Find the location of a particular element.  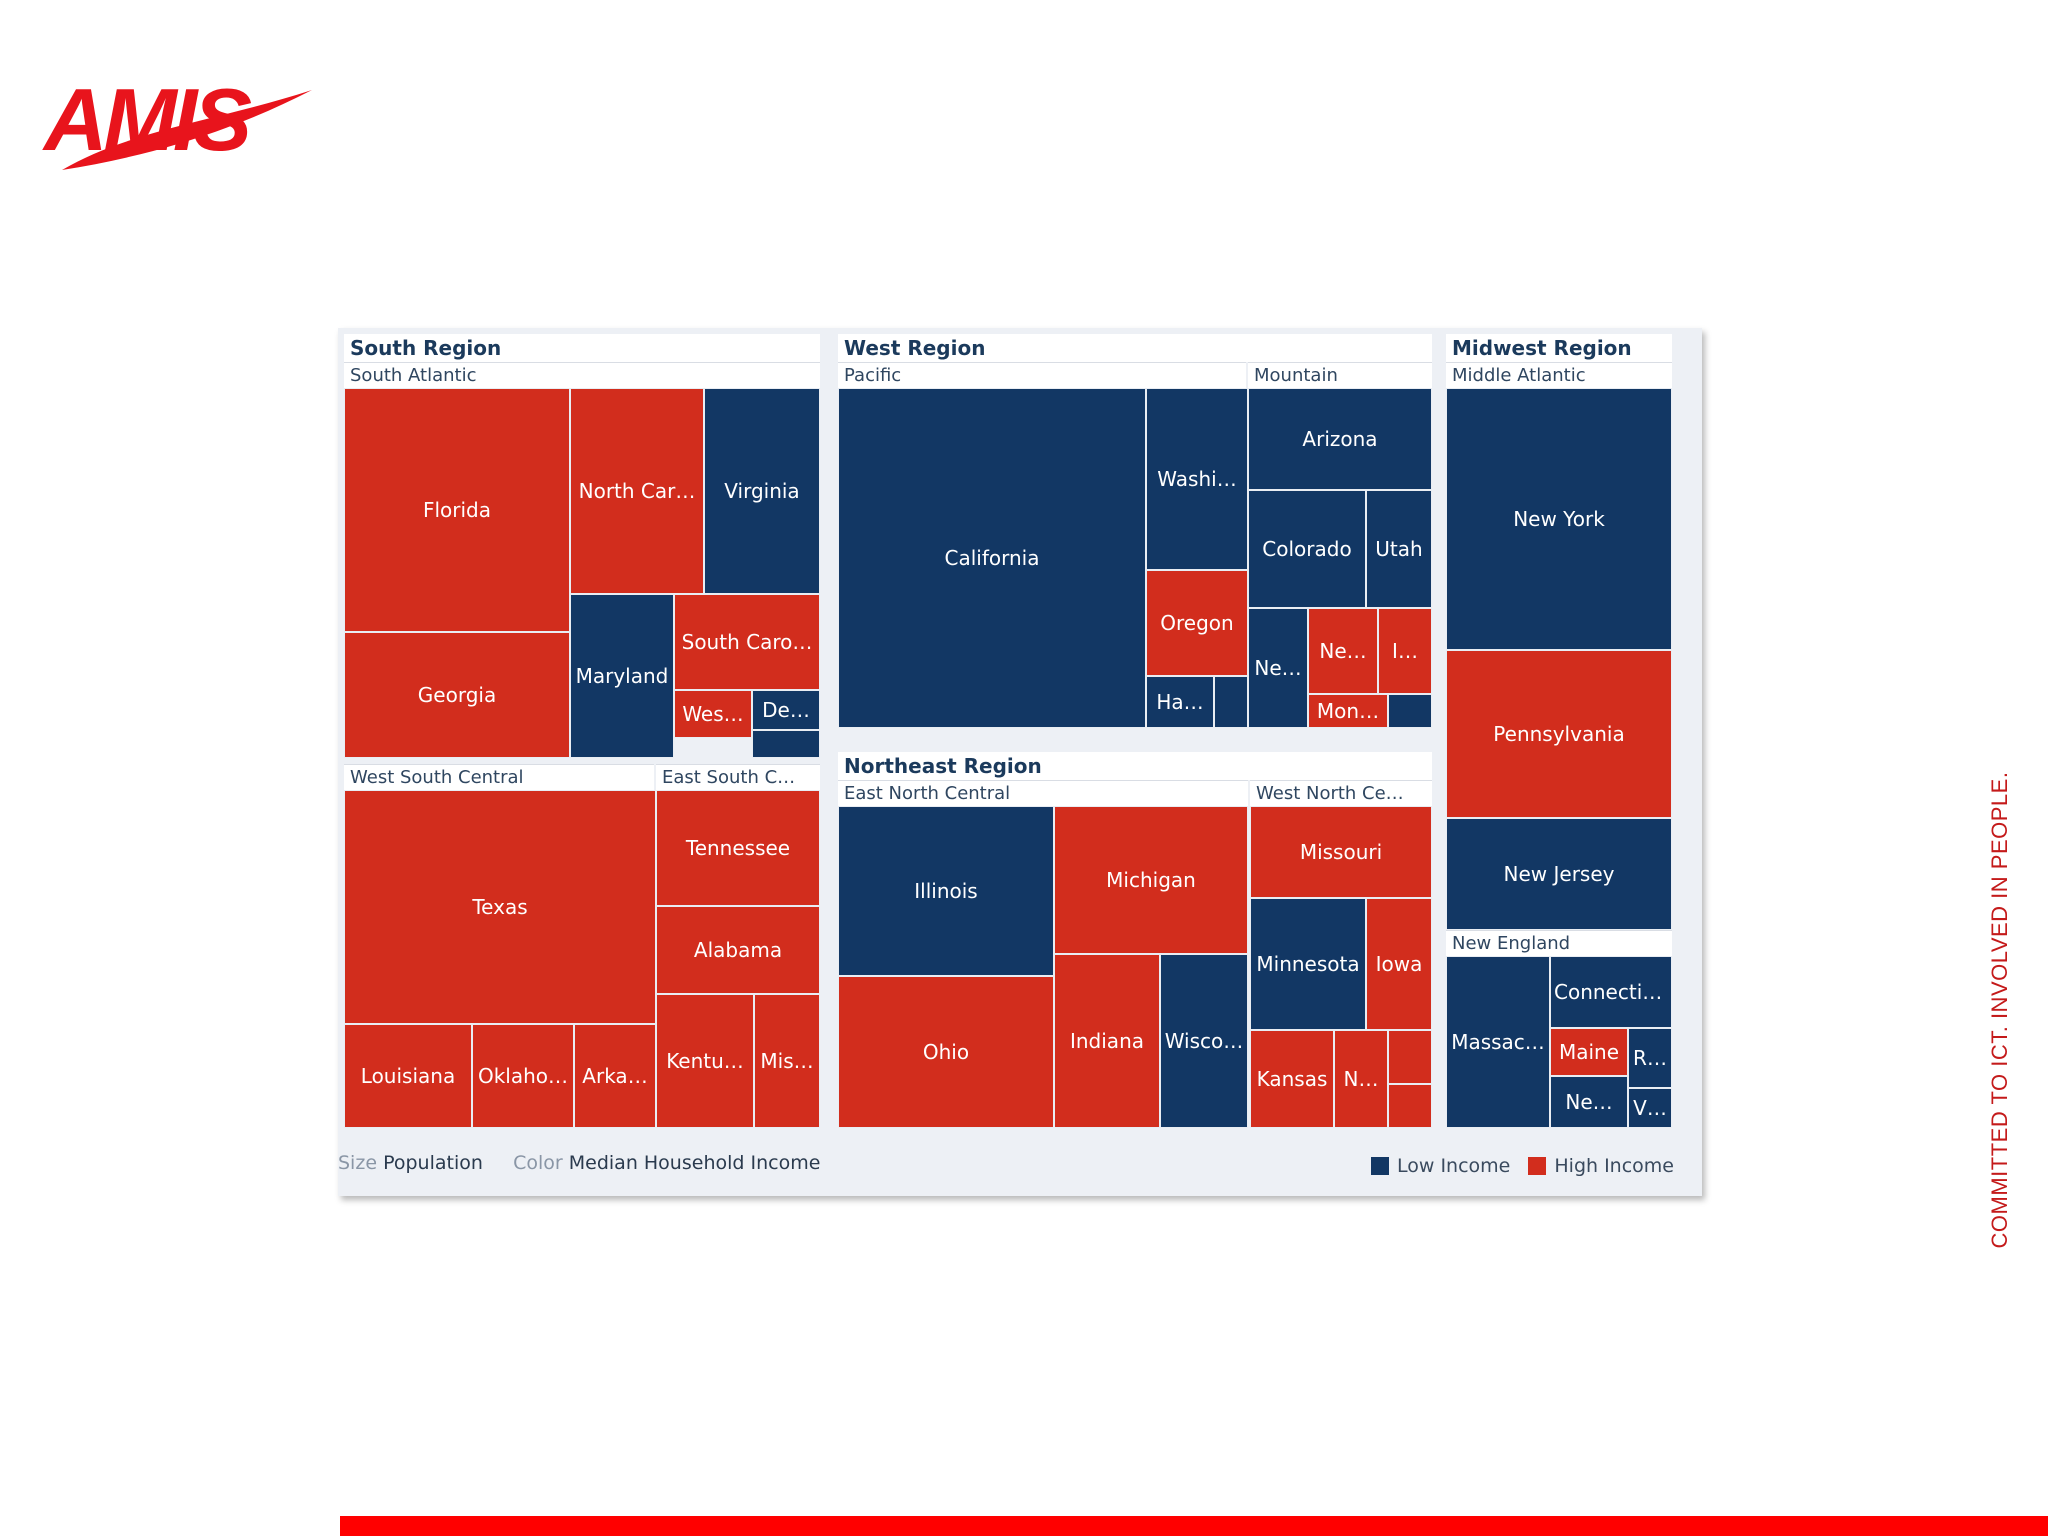

legend-label-low: Low Income is located at coordinates (1454, 1166).